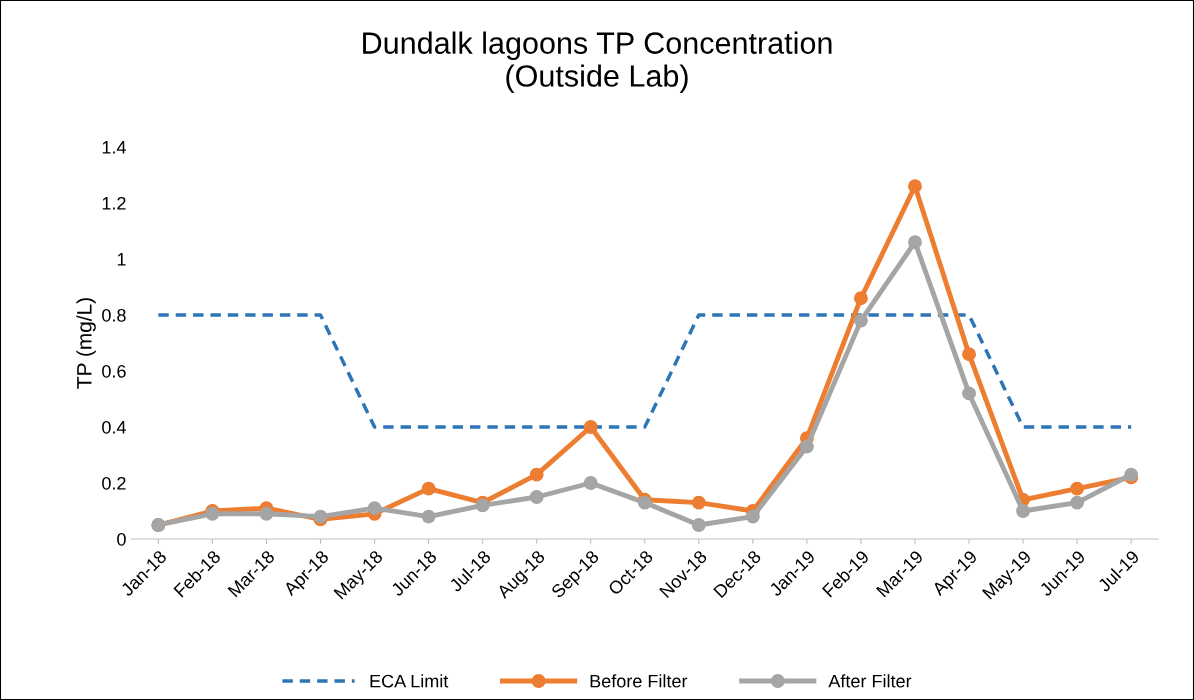 This screenshot has width=1194, height=700. I want to click on legend-label: Before Filter, so click(639, 681).